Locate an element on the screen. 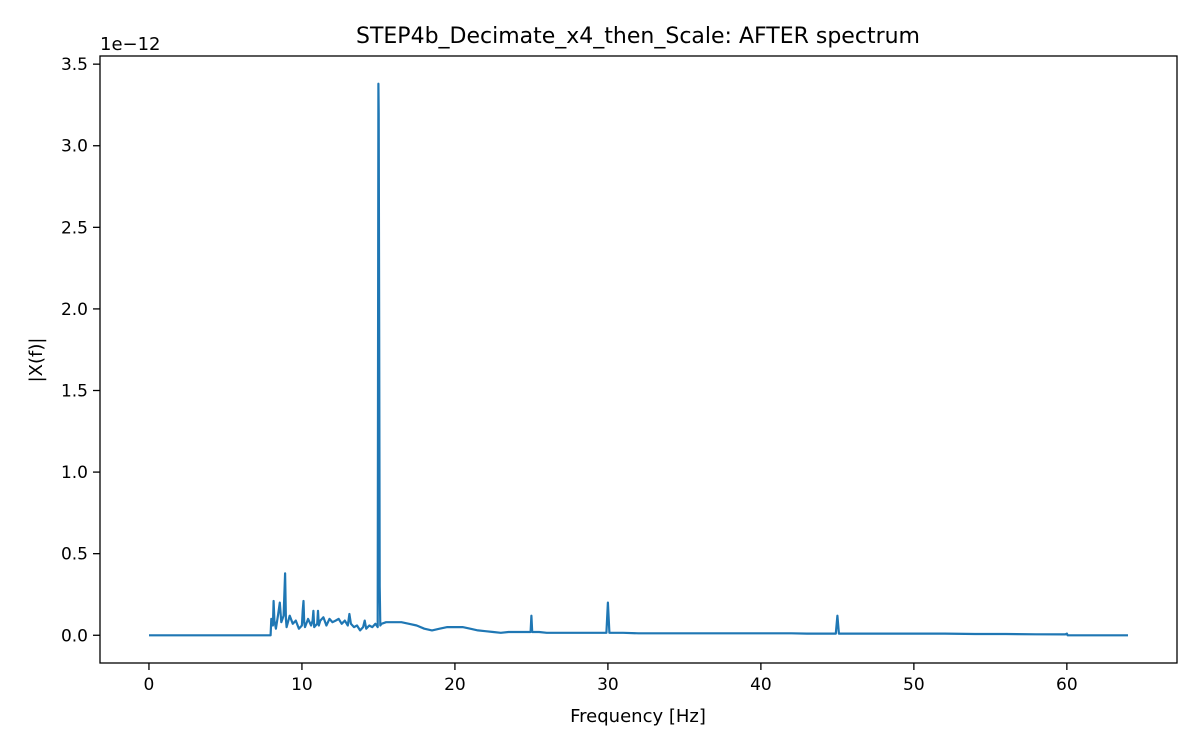  x-axis-label: Frequency [Hz] is located at coordinates (638, 716).